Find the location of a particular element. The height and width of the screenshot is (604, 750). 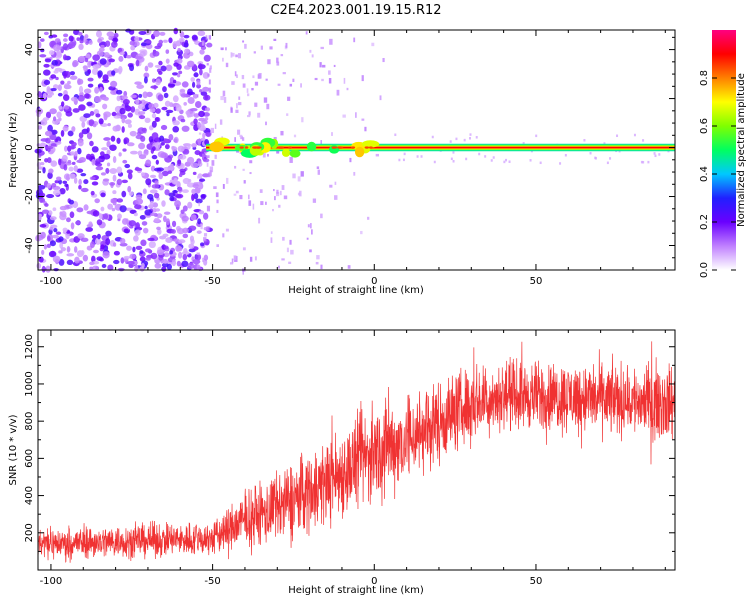

y-tick-label: 1000 is located at coordinates (29, 383).